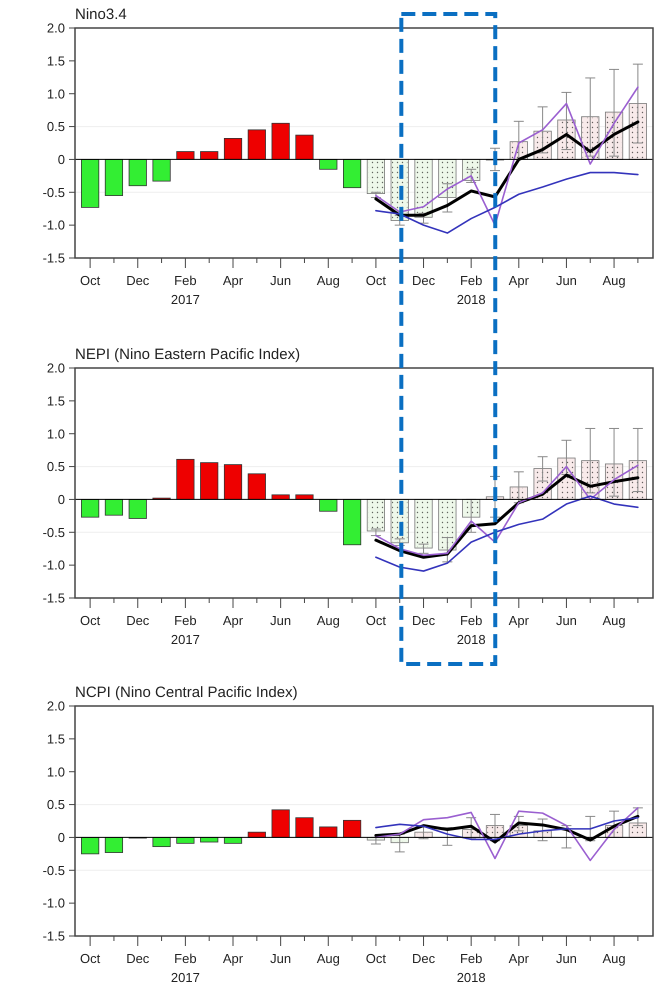 The width and height of the screenshot is (659, 1000). What do you see at coordinates (101, 14) in the screenshot?
I see `chart-title: Nino3.4` at bounding box center [101, 14].